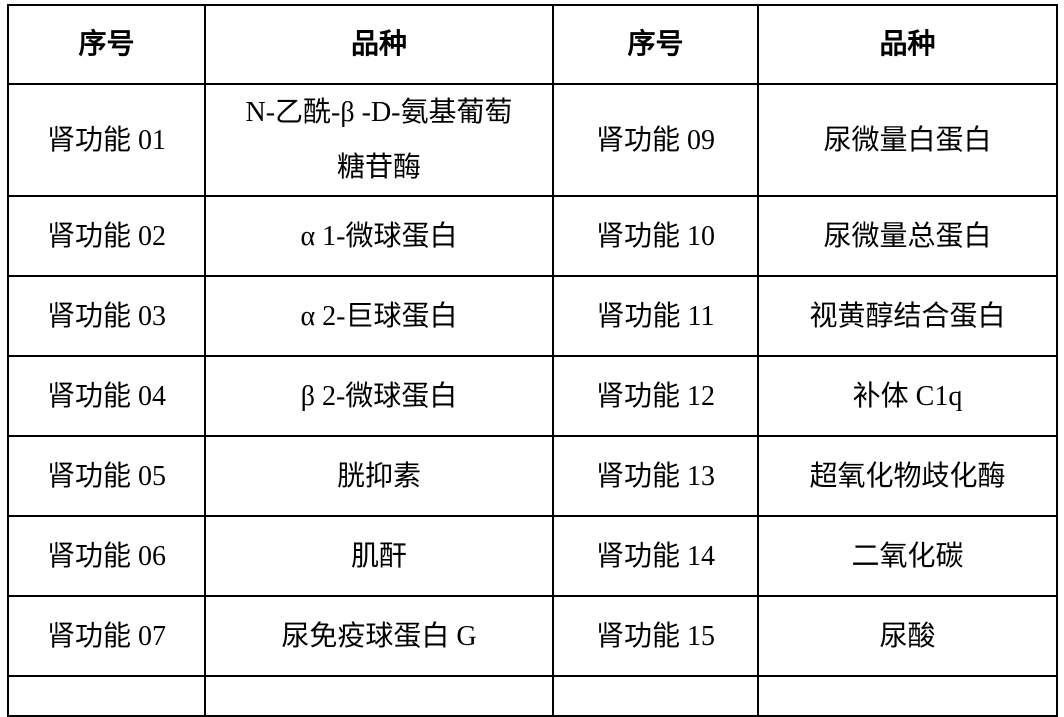  I want to click on cell-seq-right: 肾功能 12, so click(655, 396).